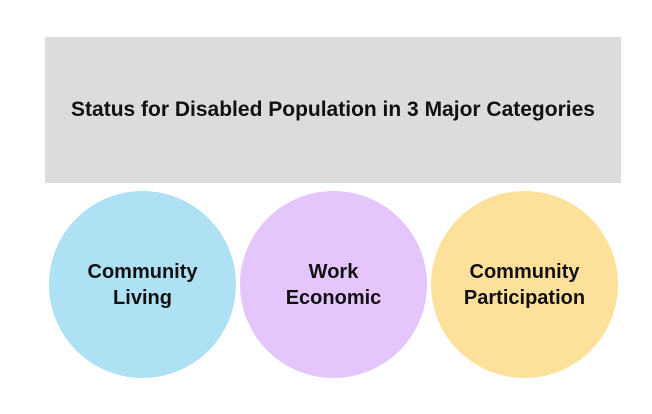 Image resolution: width=652 pixels, height=414 pixels. What do you see at coordinates (524, 297) in the screenshot?
I see `category-label-line-2: Participation` at bounding box center [524, 297].